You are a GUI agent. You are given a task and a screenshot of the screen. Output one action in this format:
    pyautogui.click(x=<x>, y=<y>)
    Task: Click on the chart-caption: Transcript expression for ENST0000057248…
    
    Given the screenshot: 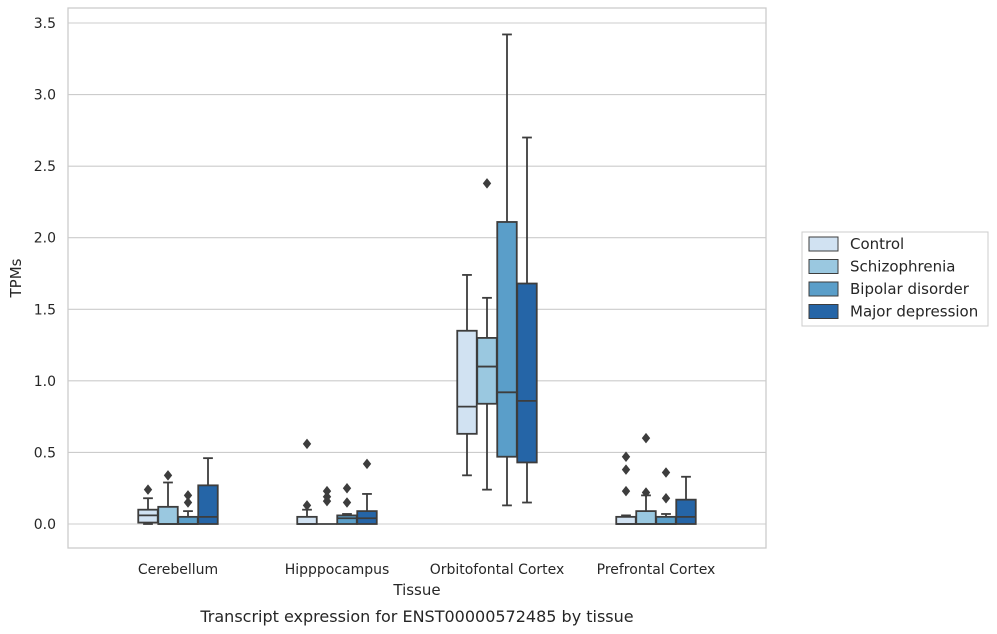 What is the action you would take?
    pyautogui.click(x=416, y=616)
    